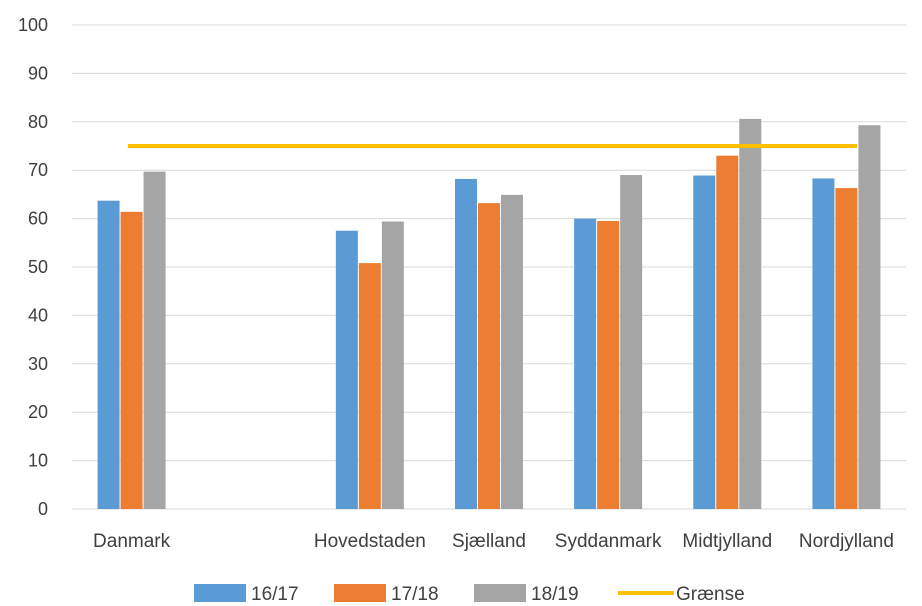  Describe the element at coordinates (489, 541) in the screenshot. I see `category-label: Sjælland` at that location.